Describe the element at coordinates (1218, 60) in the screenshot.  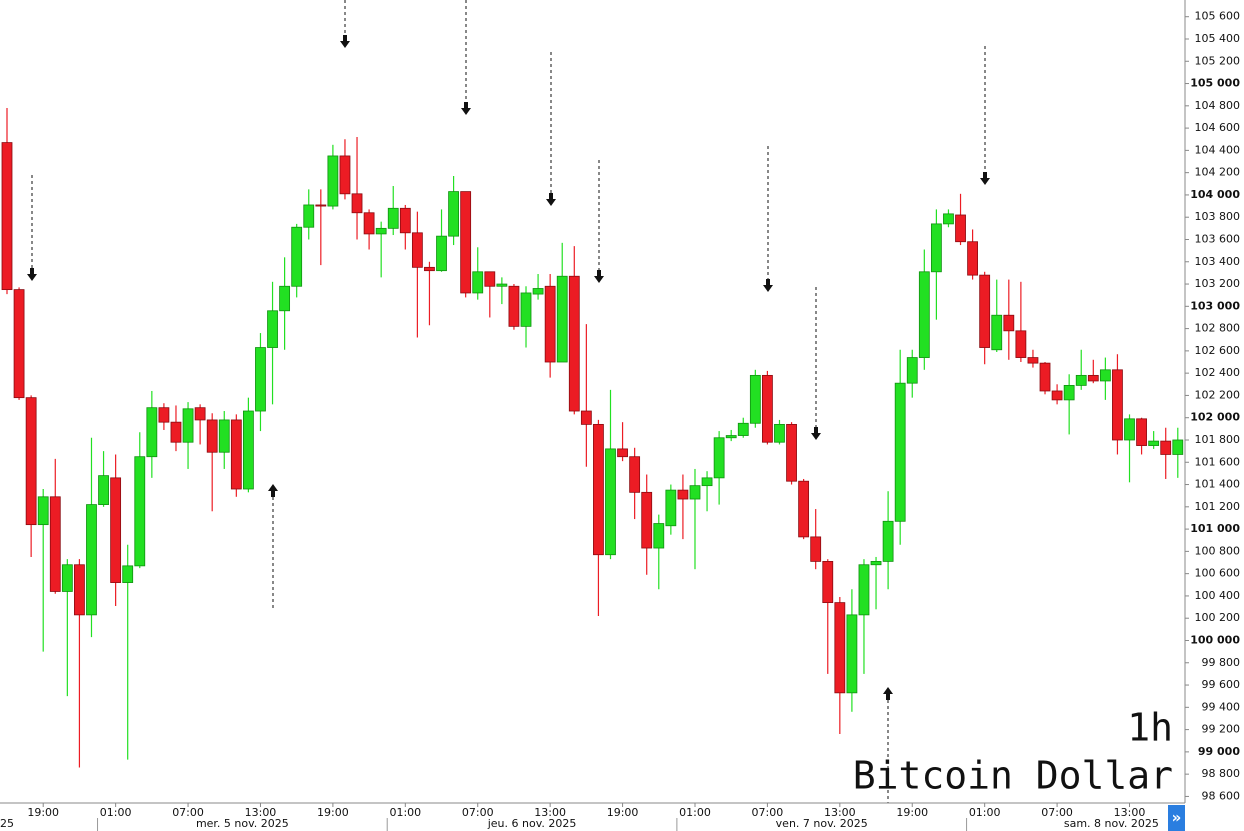
I see `y-tick-label: 105 200` at that location.